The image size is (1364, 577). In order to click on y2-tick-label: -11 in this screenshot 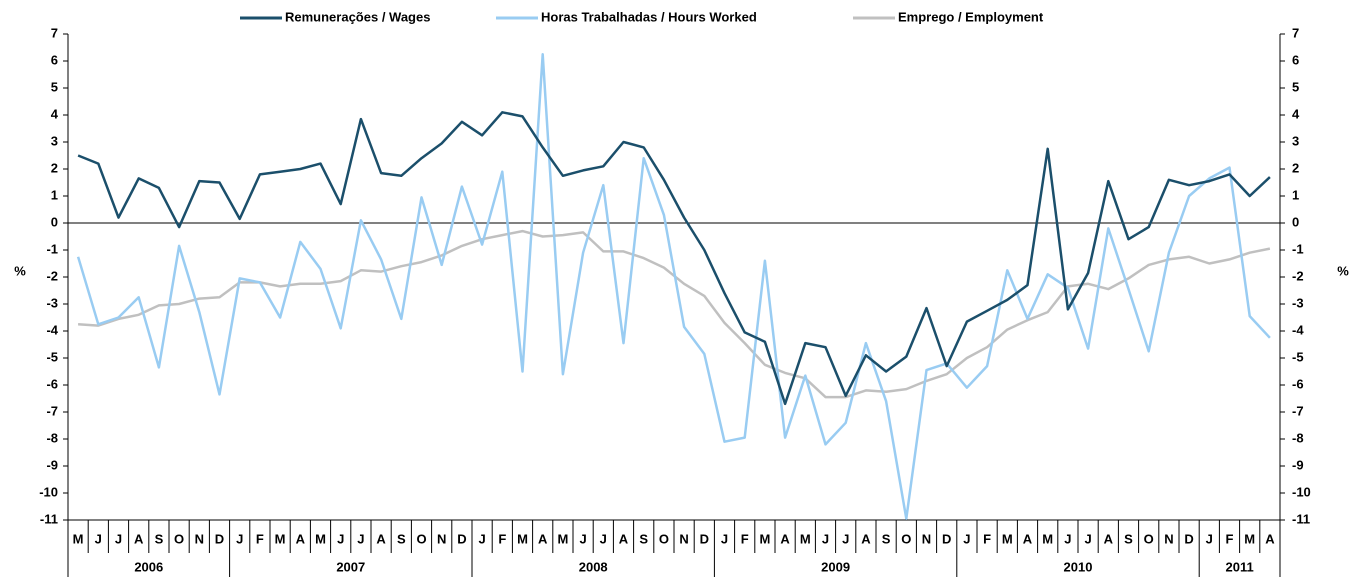, I will do `click(1301, 518)`.